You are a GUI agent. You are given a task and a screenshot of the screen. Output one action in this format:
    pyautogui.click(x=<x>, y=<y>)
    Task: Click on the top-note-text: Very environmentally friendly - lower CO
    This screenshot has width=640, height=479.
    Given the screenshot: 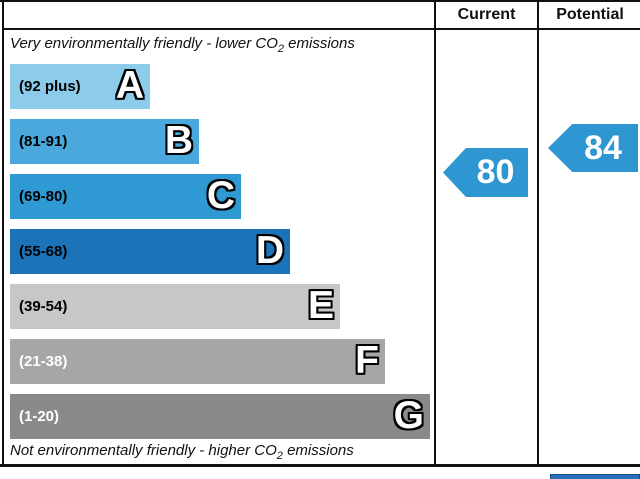 What is the action you would take?
    pyautogui.click(x=144, y=43)
    